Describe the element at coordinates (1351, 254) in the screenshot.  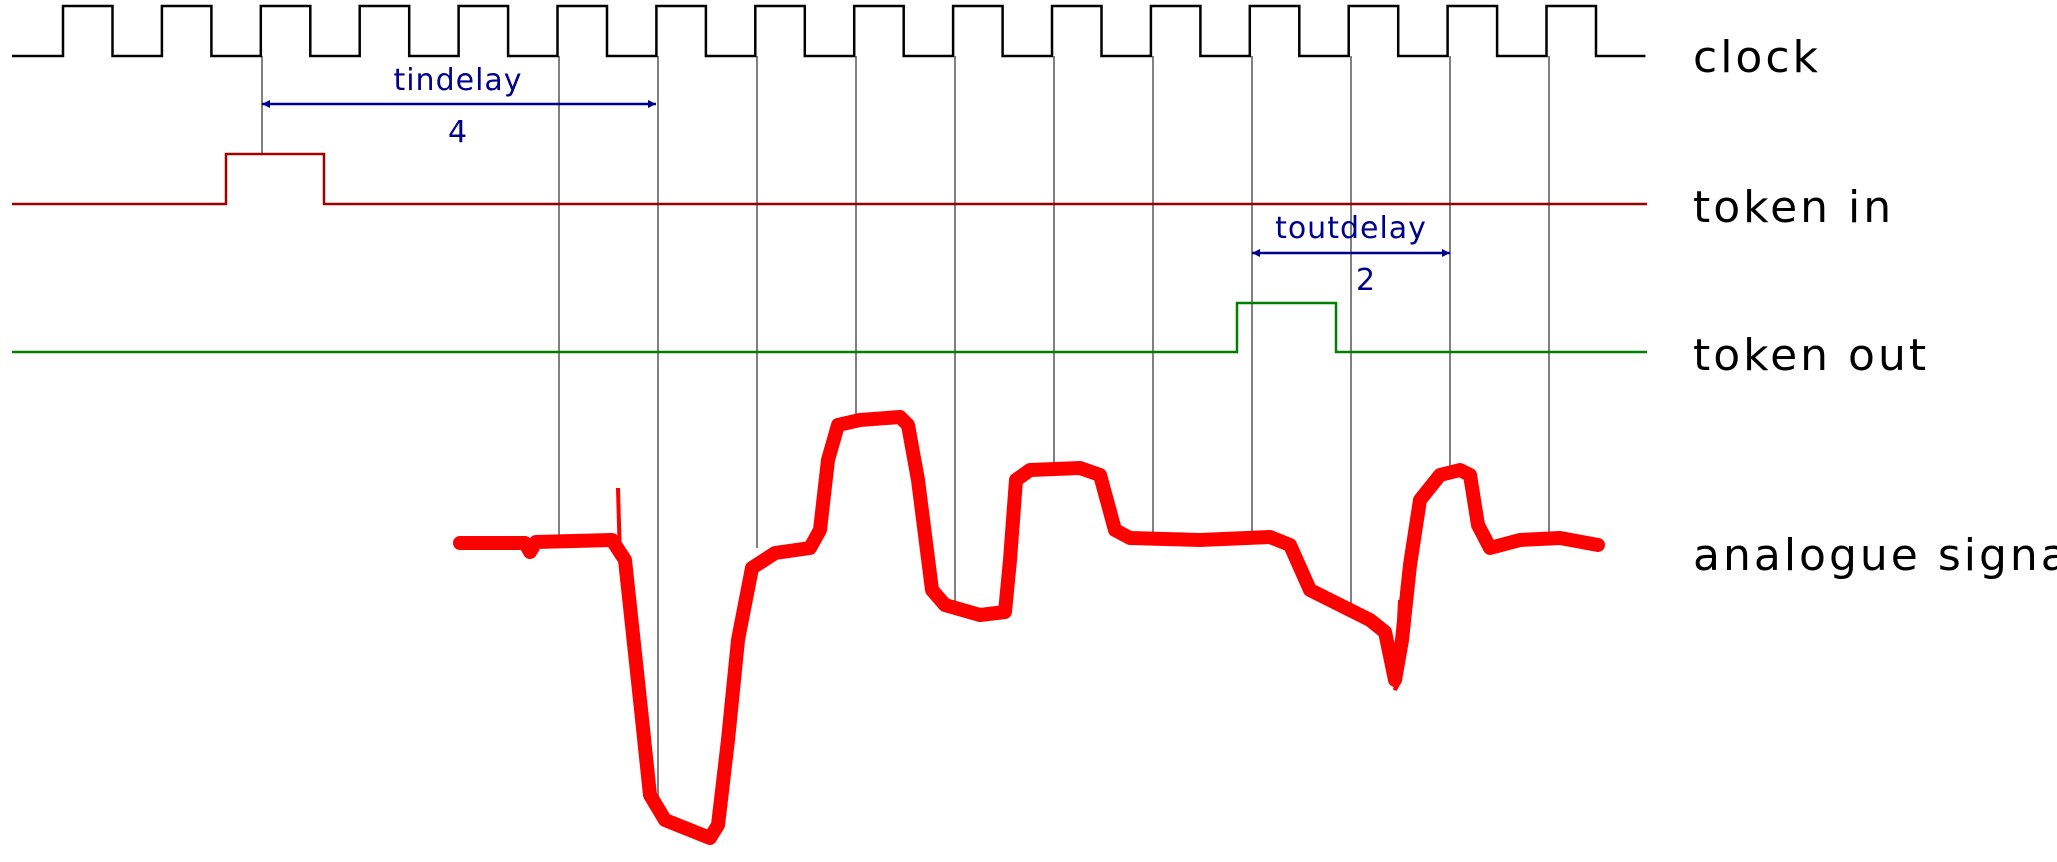
I see `toutdelay-dimension: toutdelay 2` at that location.